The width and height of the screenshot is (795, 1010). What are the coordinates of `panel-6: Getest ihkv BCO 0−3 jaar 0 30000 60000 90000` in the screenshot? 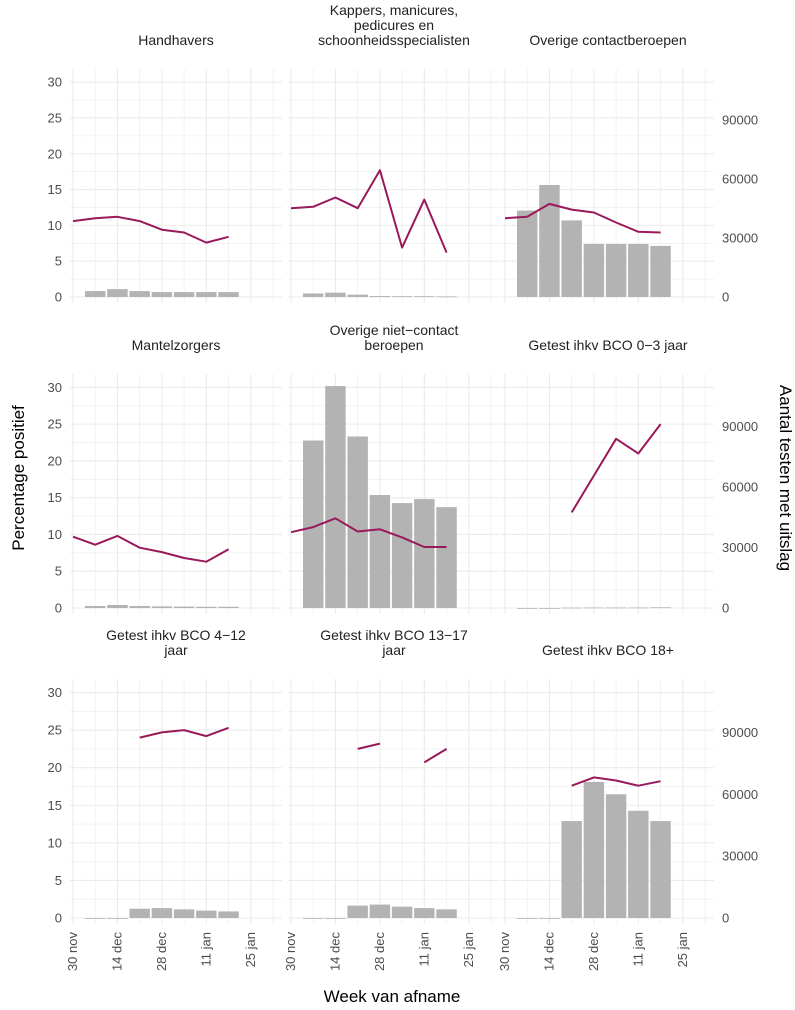 It's located at (630, 476).